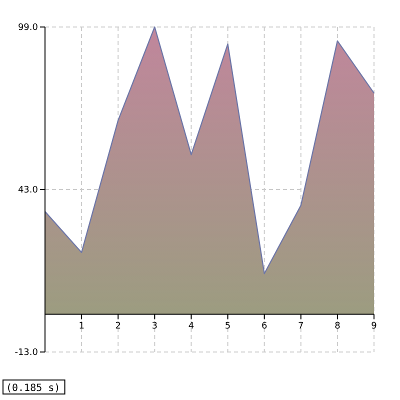 This screenshot has height=400, width=400. What do you see at coordinates (155, 326) in the screenshot?
I see `x-tick-label: 3` at bounding box center [155, 326].